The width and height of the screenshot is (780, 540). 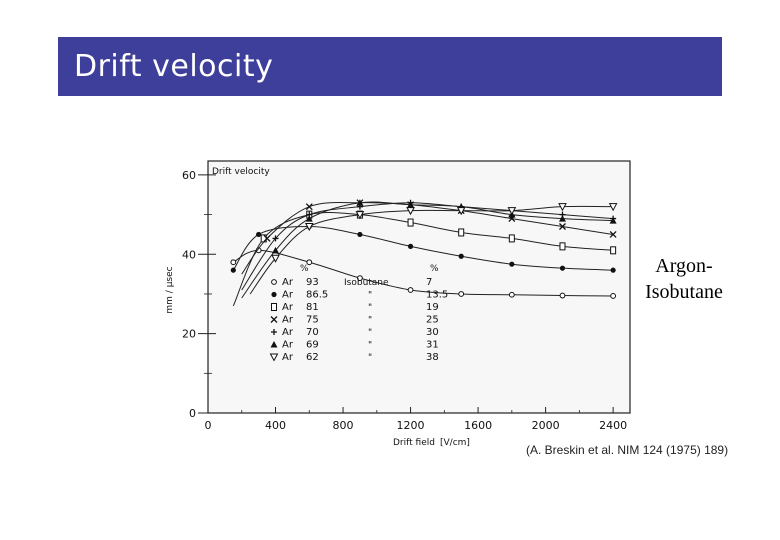 I want to click on legend-ditto-4: ", so click(x=370, y=321).